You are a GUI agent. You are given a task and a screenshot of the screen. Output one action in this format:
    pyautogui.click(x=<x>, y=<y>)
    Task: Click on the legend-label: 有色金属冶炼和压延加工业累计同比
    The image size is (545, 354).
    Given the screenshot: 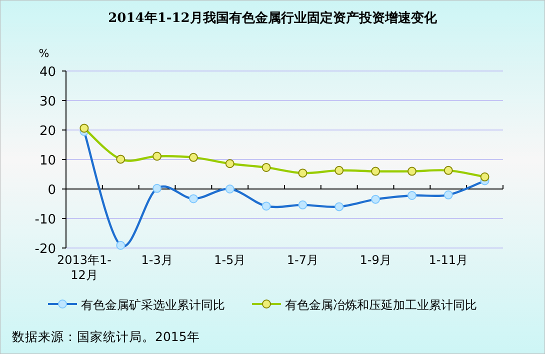 What is the action you would take?
    pyautogui.click(x=381, y=305)
    